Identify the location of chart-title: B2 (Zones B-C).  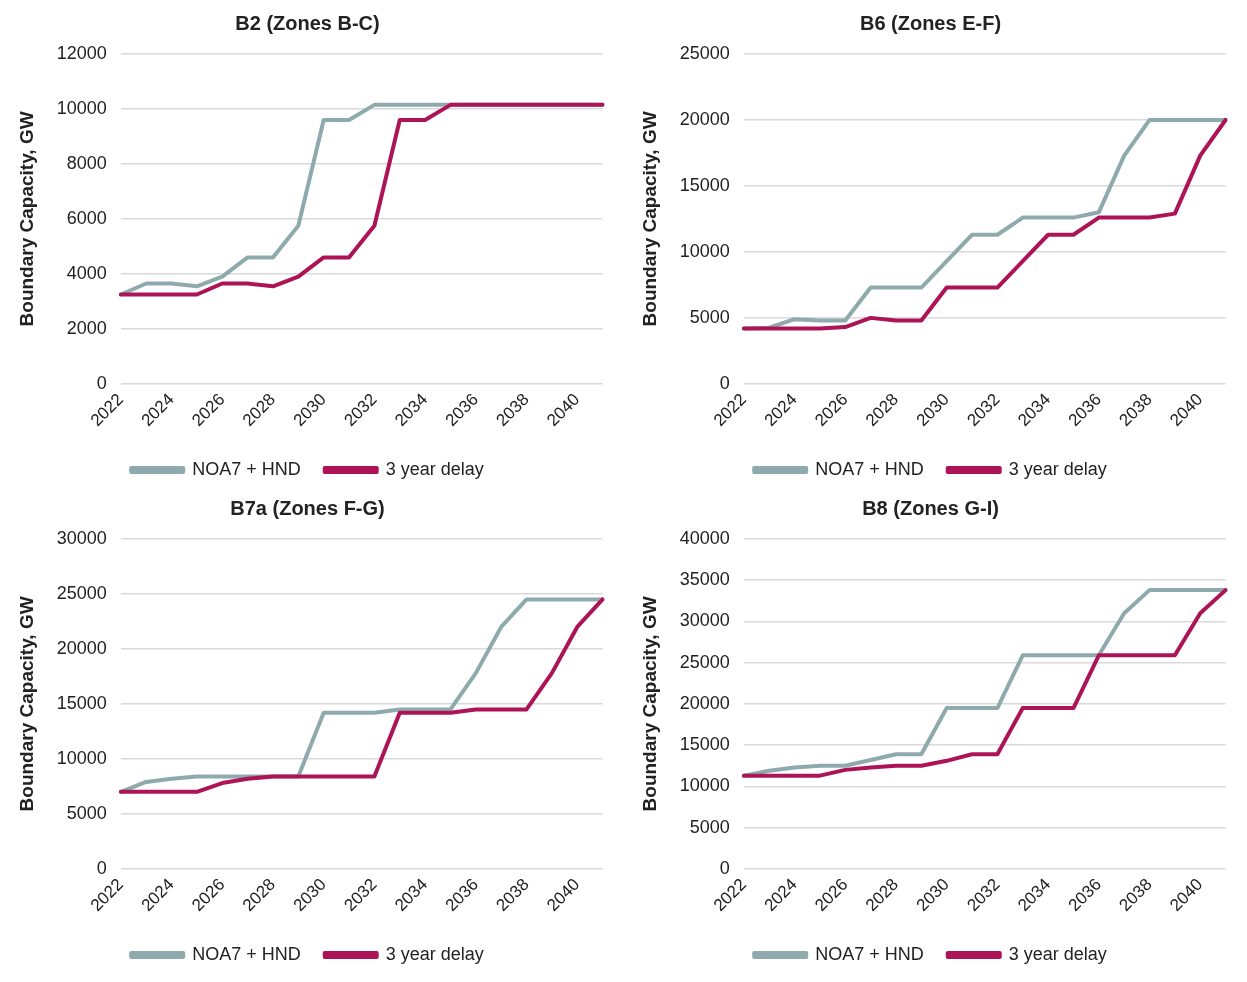
(307, 22).